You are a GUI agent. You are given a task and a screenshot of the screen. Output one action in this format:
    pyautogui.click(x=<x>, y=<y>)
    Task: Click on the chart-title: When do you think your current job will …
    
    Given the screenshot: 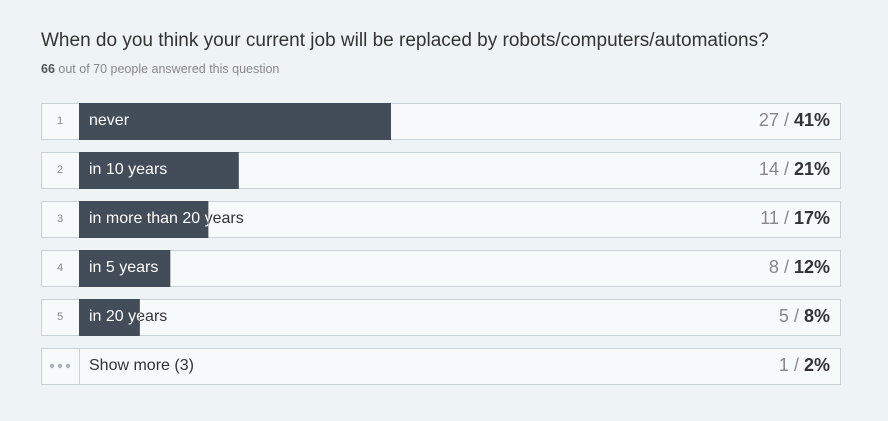 What is the action you would take?
    pyautogui.click(x=405, y=40)
    